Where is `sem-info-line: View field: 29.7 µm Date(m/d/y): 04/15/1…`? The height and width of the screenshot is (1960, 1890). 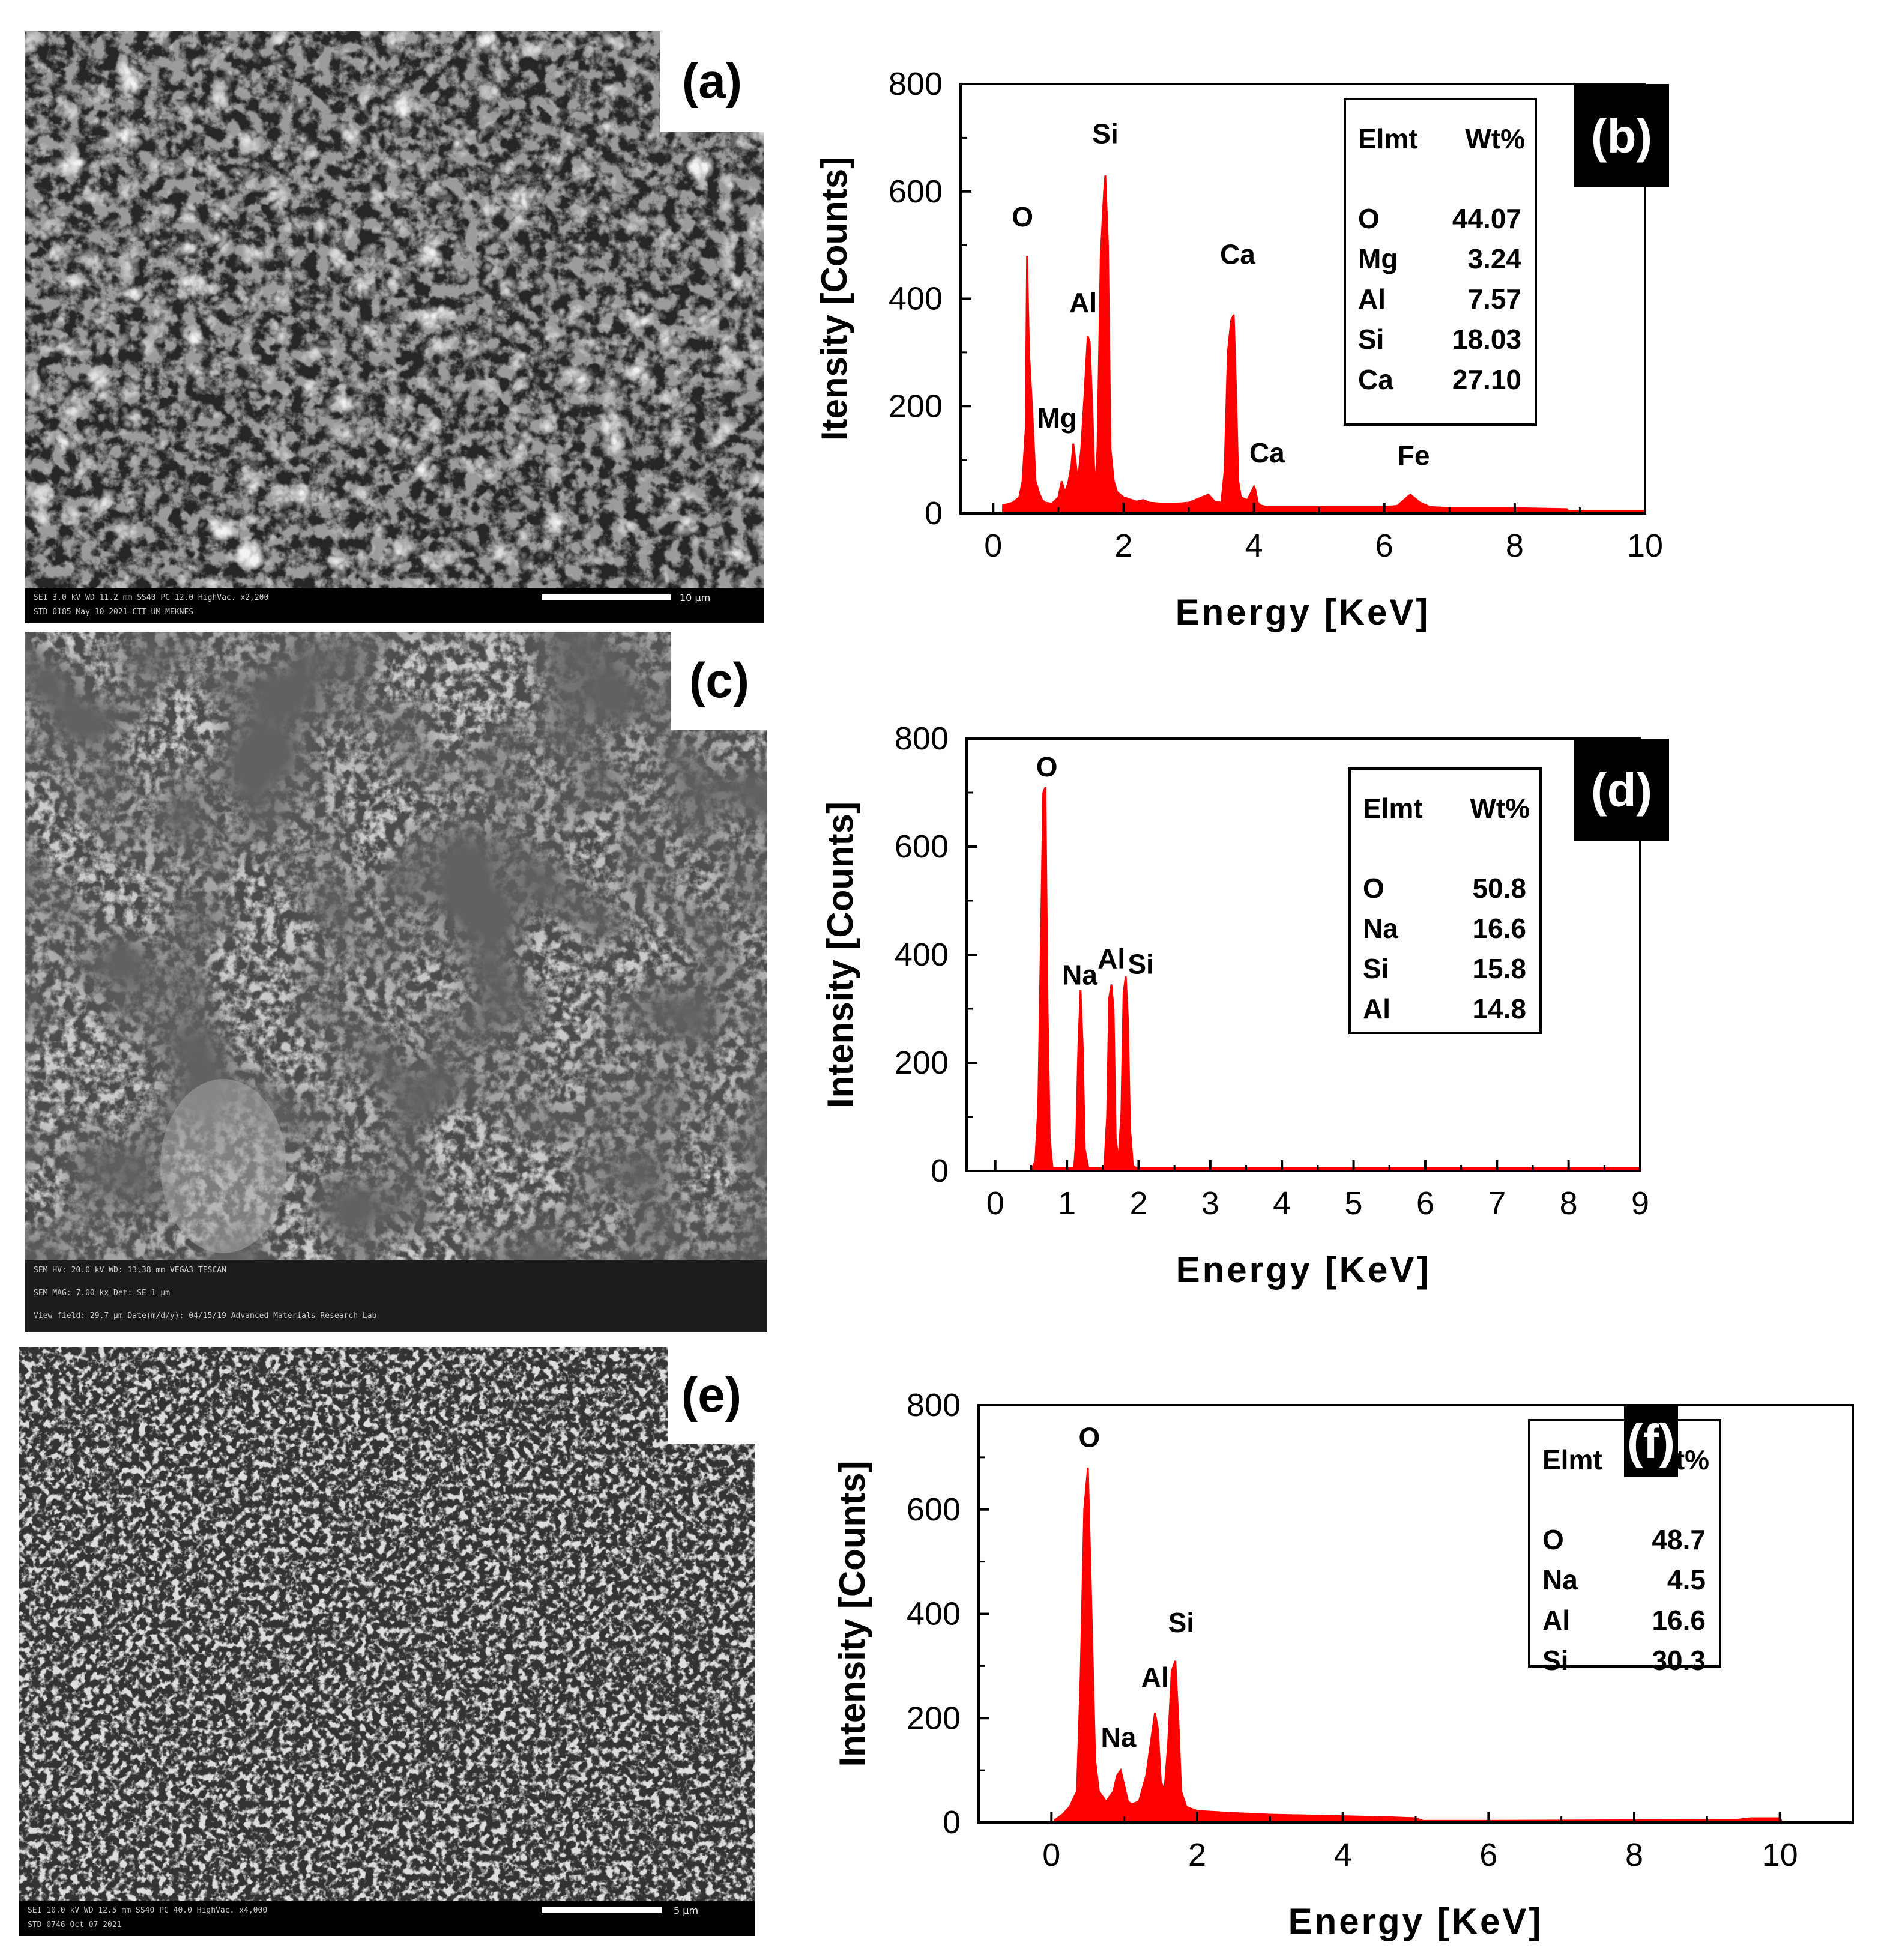
sem-info-line: View field: 29.7 µm Date(m/d/y): 04/15/1… is located at coordinates (205, 1315).